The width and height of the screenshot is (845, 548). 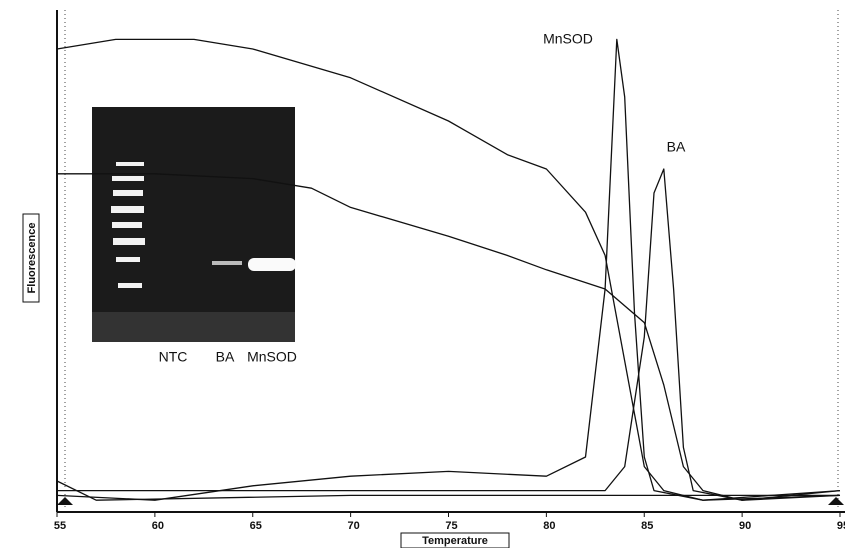 What do you see at coordinates (448, 490) in the screenshot?
I see `melt-curve` at bounding box center [448, 490].